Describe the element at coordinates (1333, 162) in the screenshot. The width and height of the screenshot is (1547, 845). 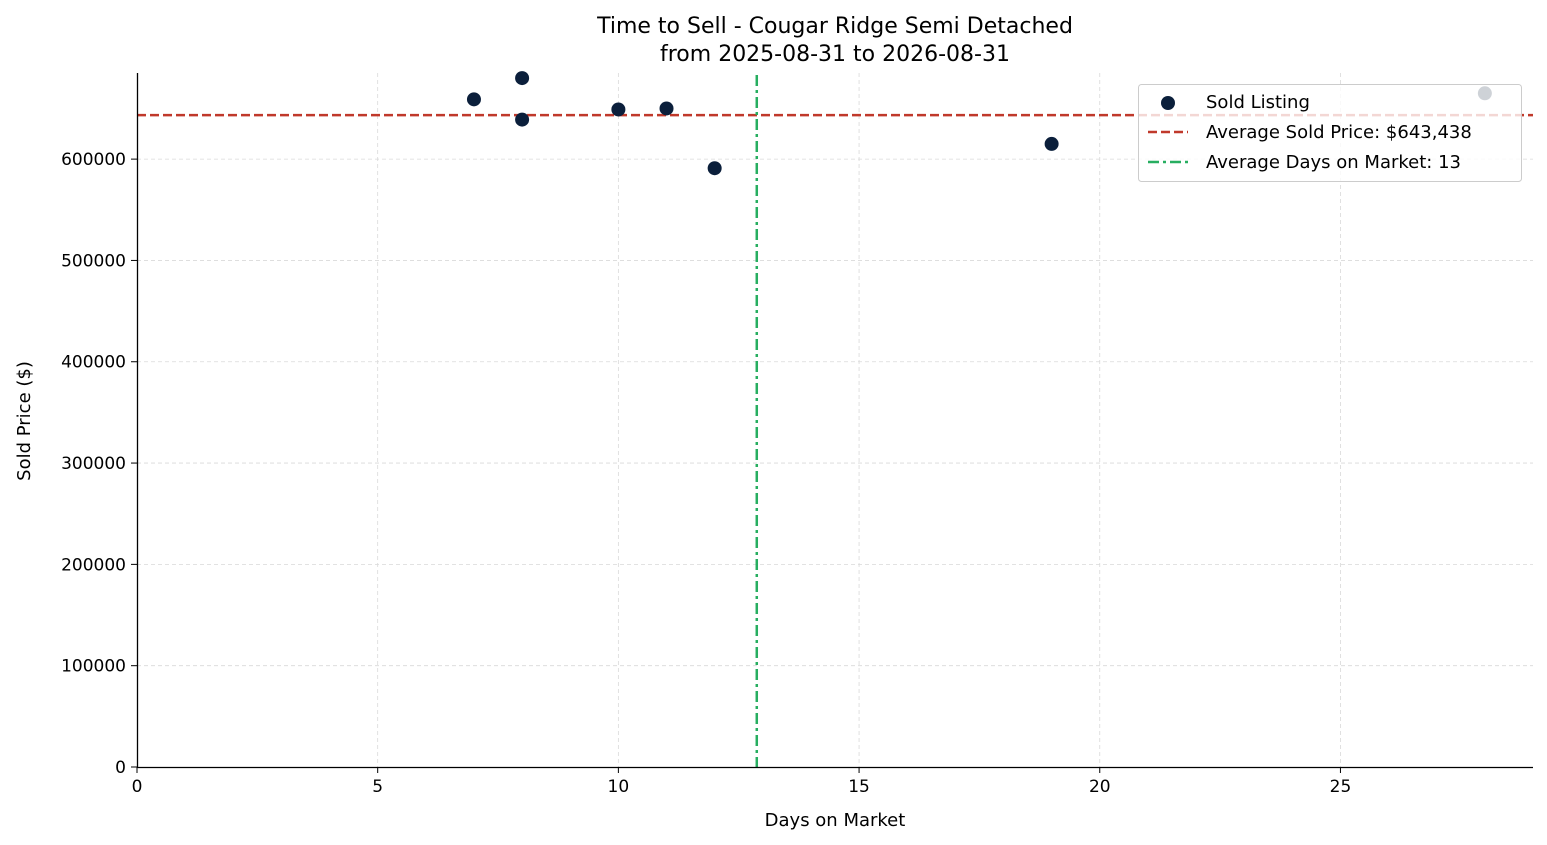
I see `legend-label-avg-days: Average Days on Market: 13` at that location.